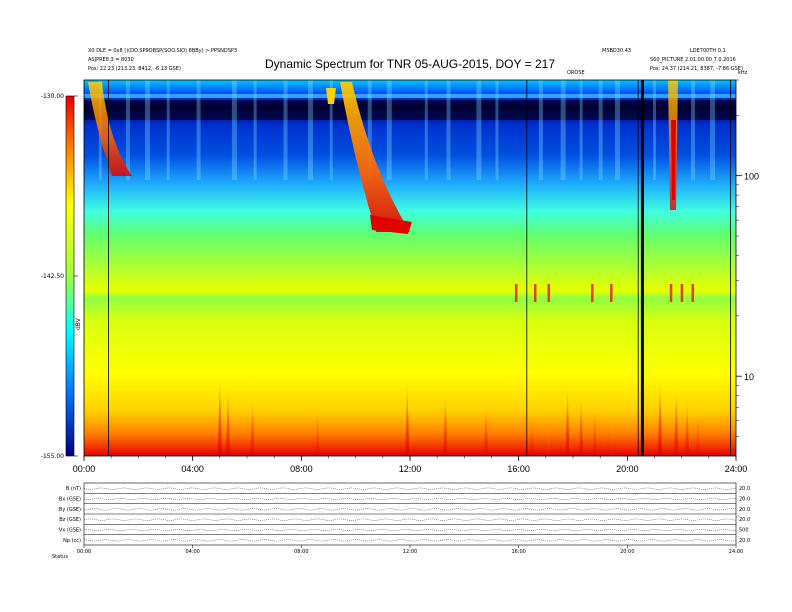 Image resolution: width=792 pixels, height=612 pixels. What do you see at coordinates (751, 177) in the screenshot?
I see `y-tick-label: 100` at bounding box center [751, 177].